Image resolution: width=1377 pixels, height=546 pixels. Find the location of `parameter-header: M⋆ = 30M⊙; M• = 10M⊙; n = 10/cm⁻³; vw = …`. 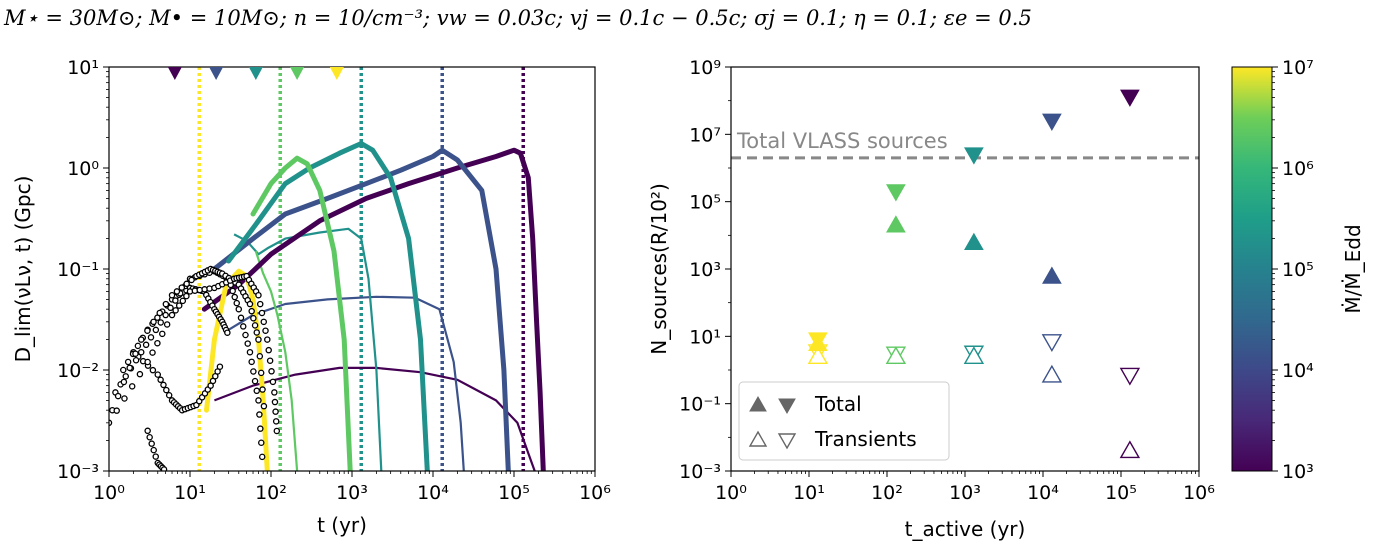

parameter-header: M⋆ = 30M⊙; M• = 10M⊙; n = 10/cm⁻³; vw = … is located at coordinates (517, 18).